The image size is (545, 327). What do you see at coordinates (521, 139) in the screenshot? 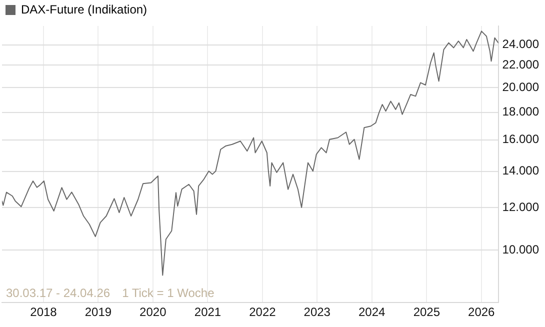
I see `y-tick-label: 16.000` at bounding box center [521, 139].